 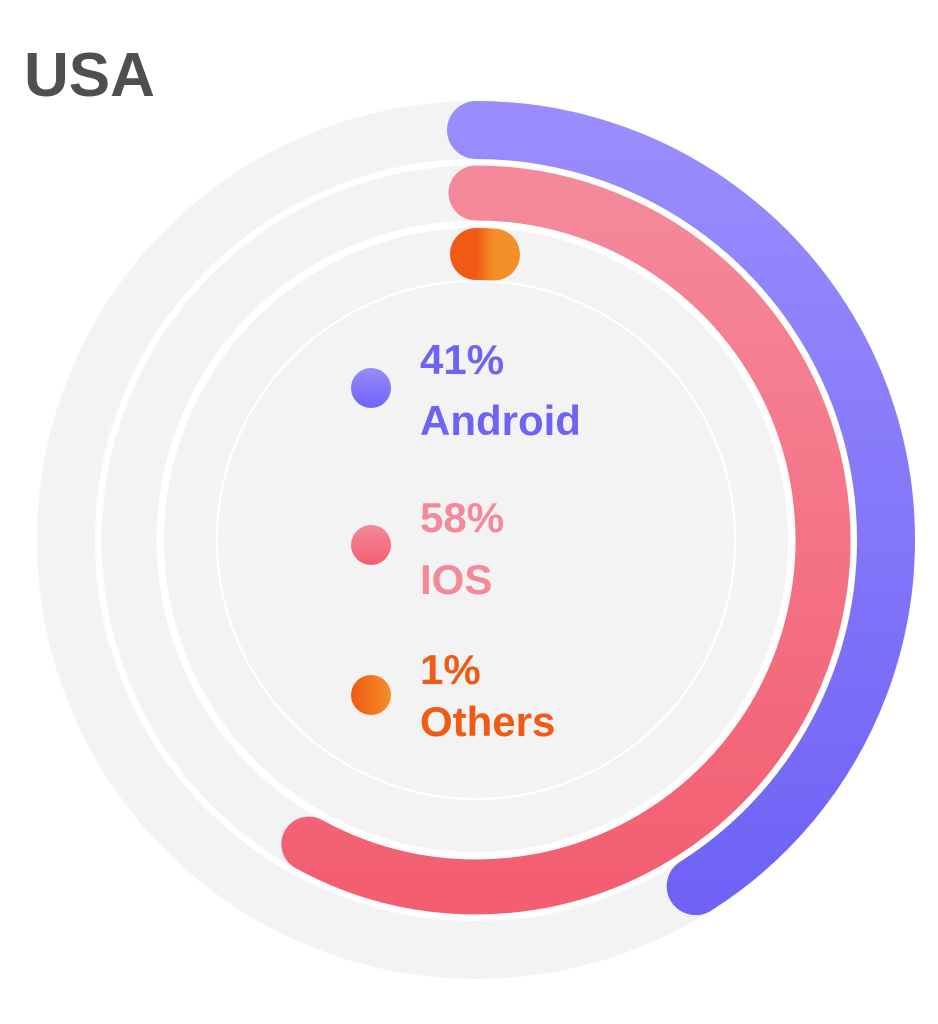 I want to click on legend-item-others: 1% Others, so click(x=453, y=695).